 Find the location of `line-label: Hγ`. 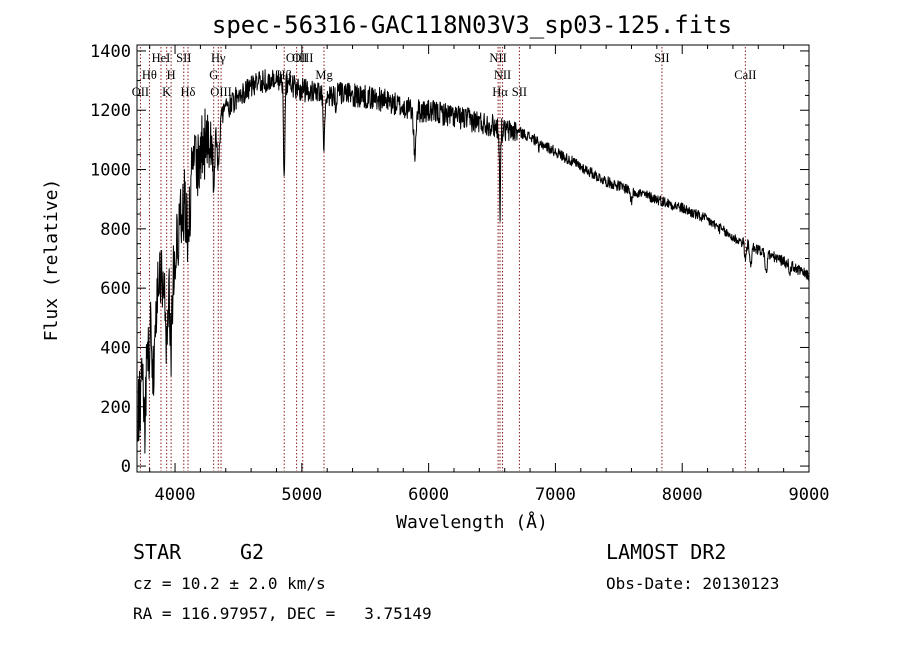

line-label: Hγ is located at coordinates (218, 58).